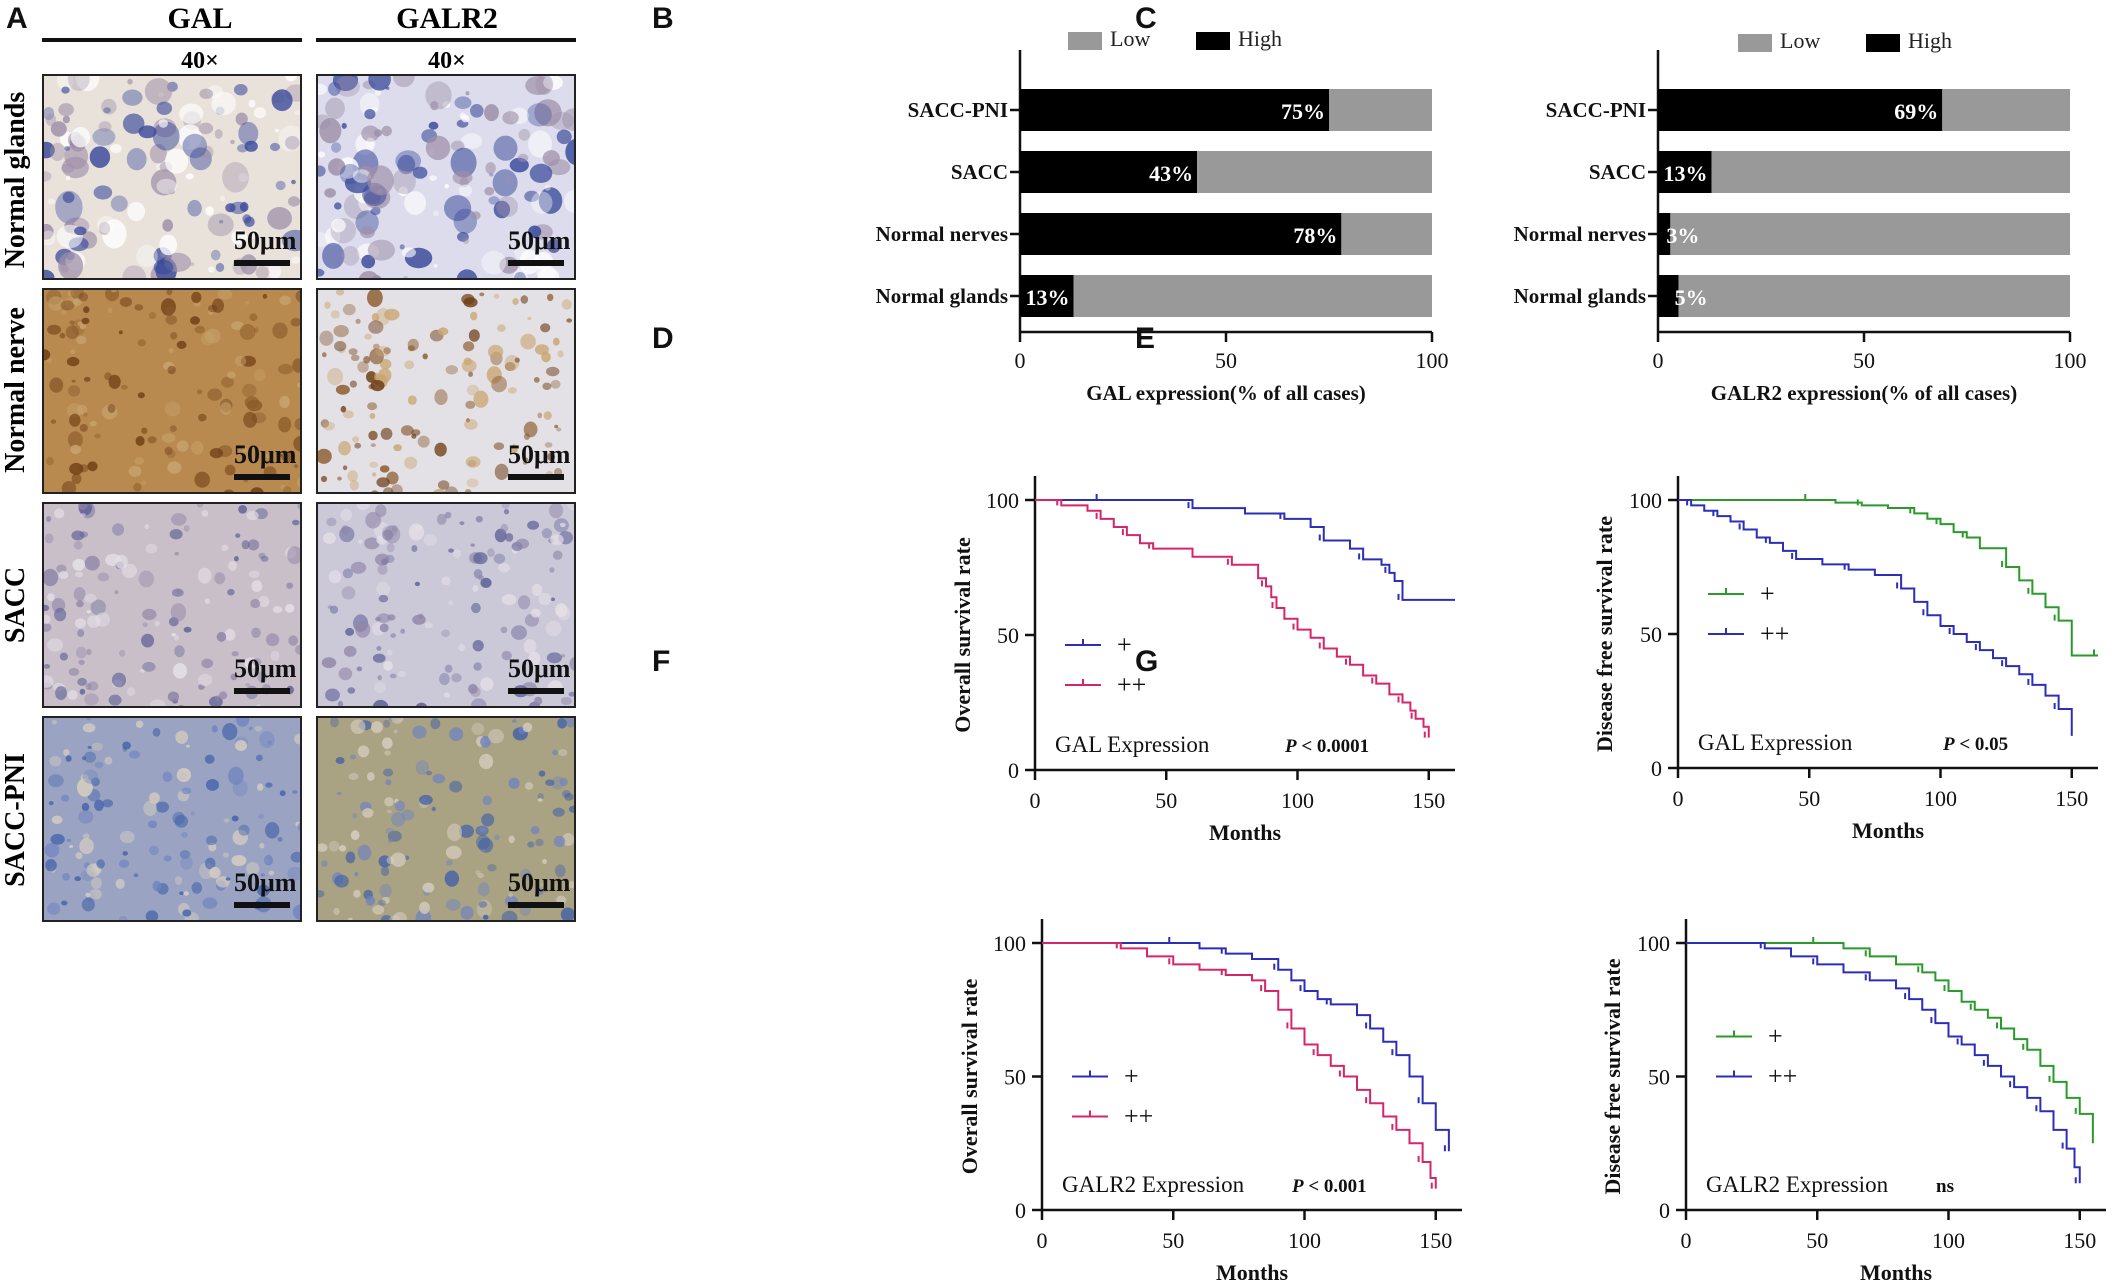  What do you see at coordinates (1315, 235) in the screenshot?
I see `b-data-label: 78%` at bounding box center [1315, 235].